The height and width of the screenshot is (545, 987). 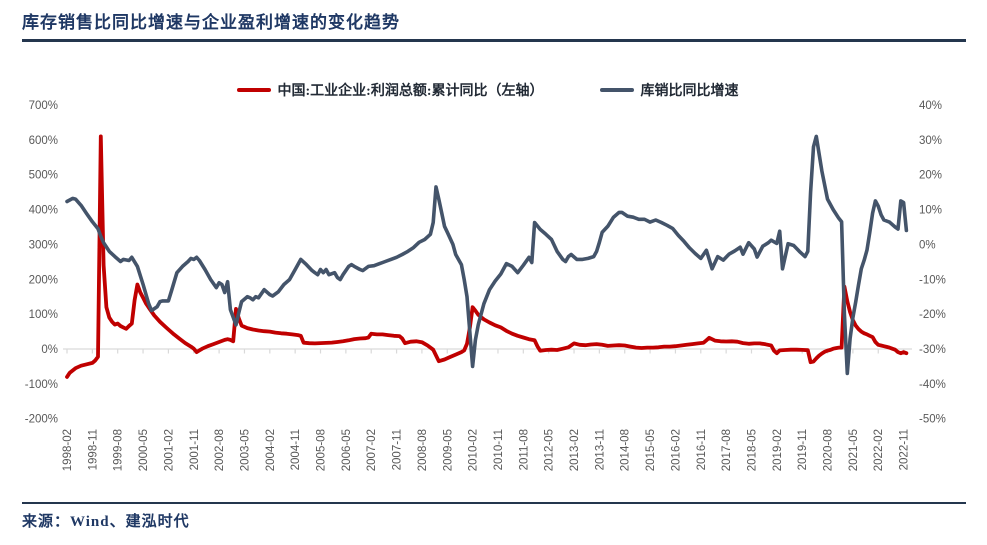 What do you see at coordinates (195, 449) in the screenshot?
I see `x-tick-label: 2001-11` at bounding box center [195, 449].